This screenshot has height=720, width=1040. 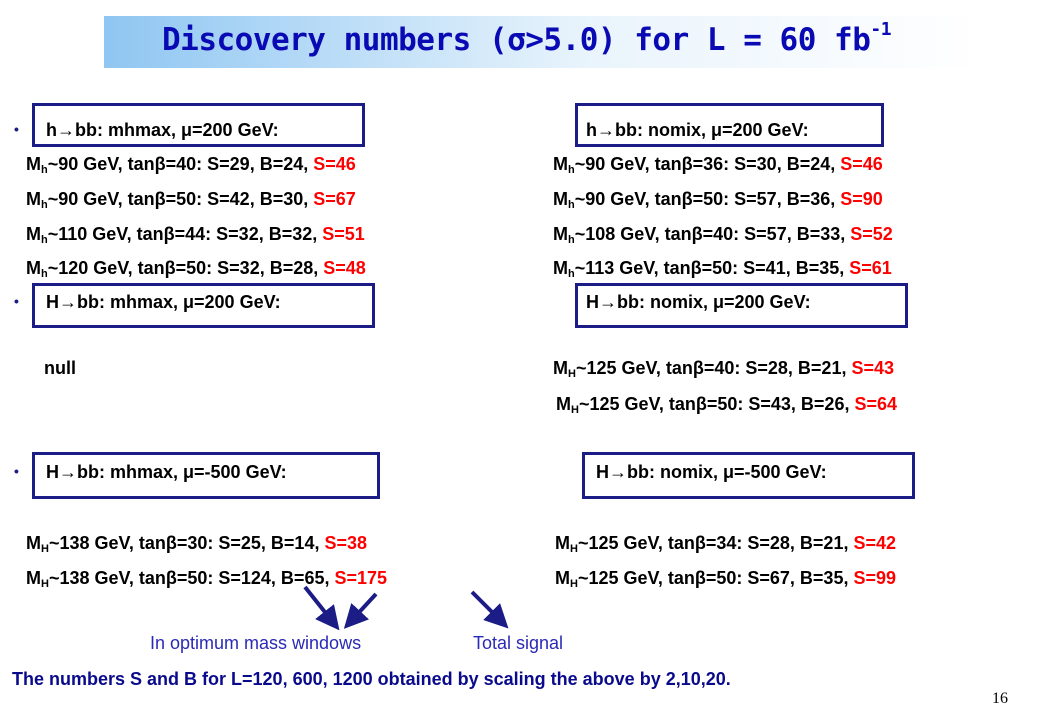 What do you see at coordinates (256, 643) in the screenshot?
I see `note-mass-windows: In optimum mass windows` at bounding box center [256, 643].